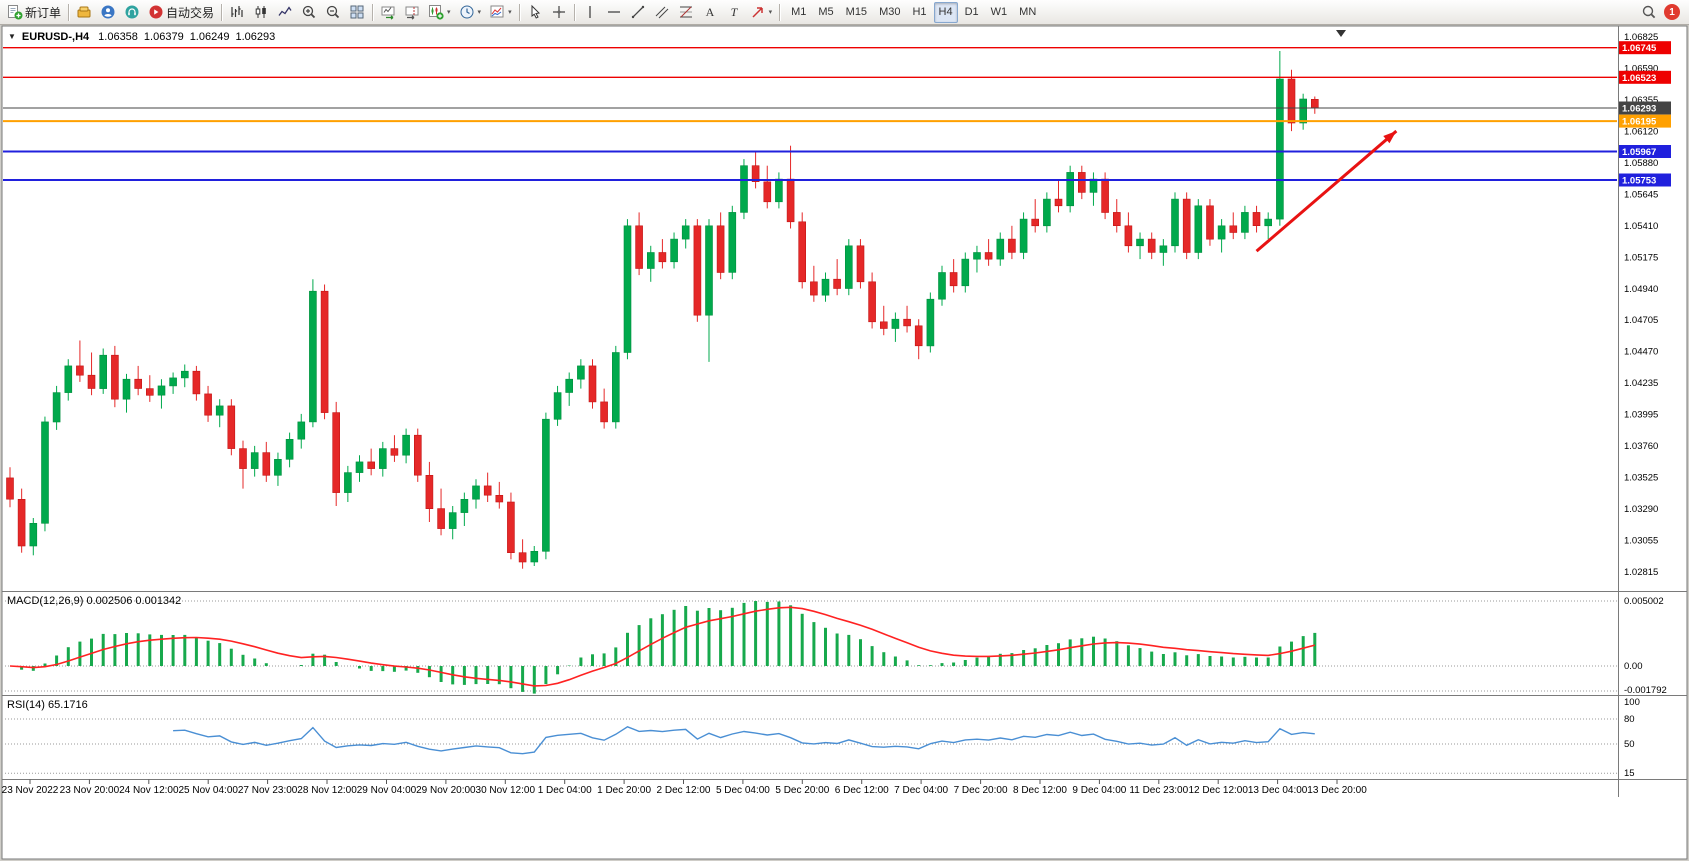 The width and height of the screenshot is (1689, 861). Describe the element at coordinates (388, 12) in the screenshot. I see `auto-scroll-button` at that location.